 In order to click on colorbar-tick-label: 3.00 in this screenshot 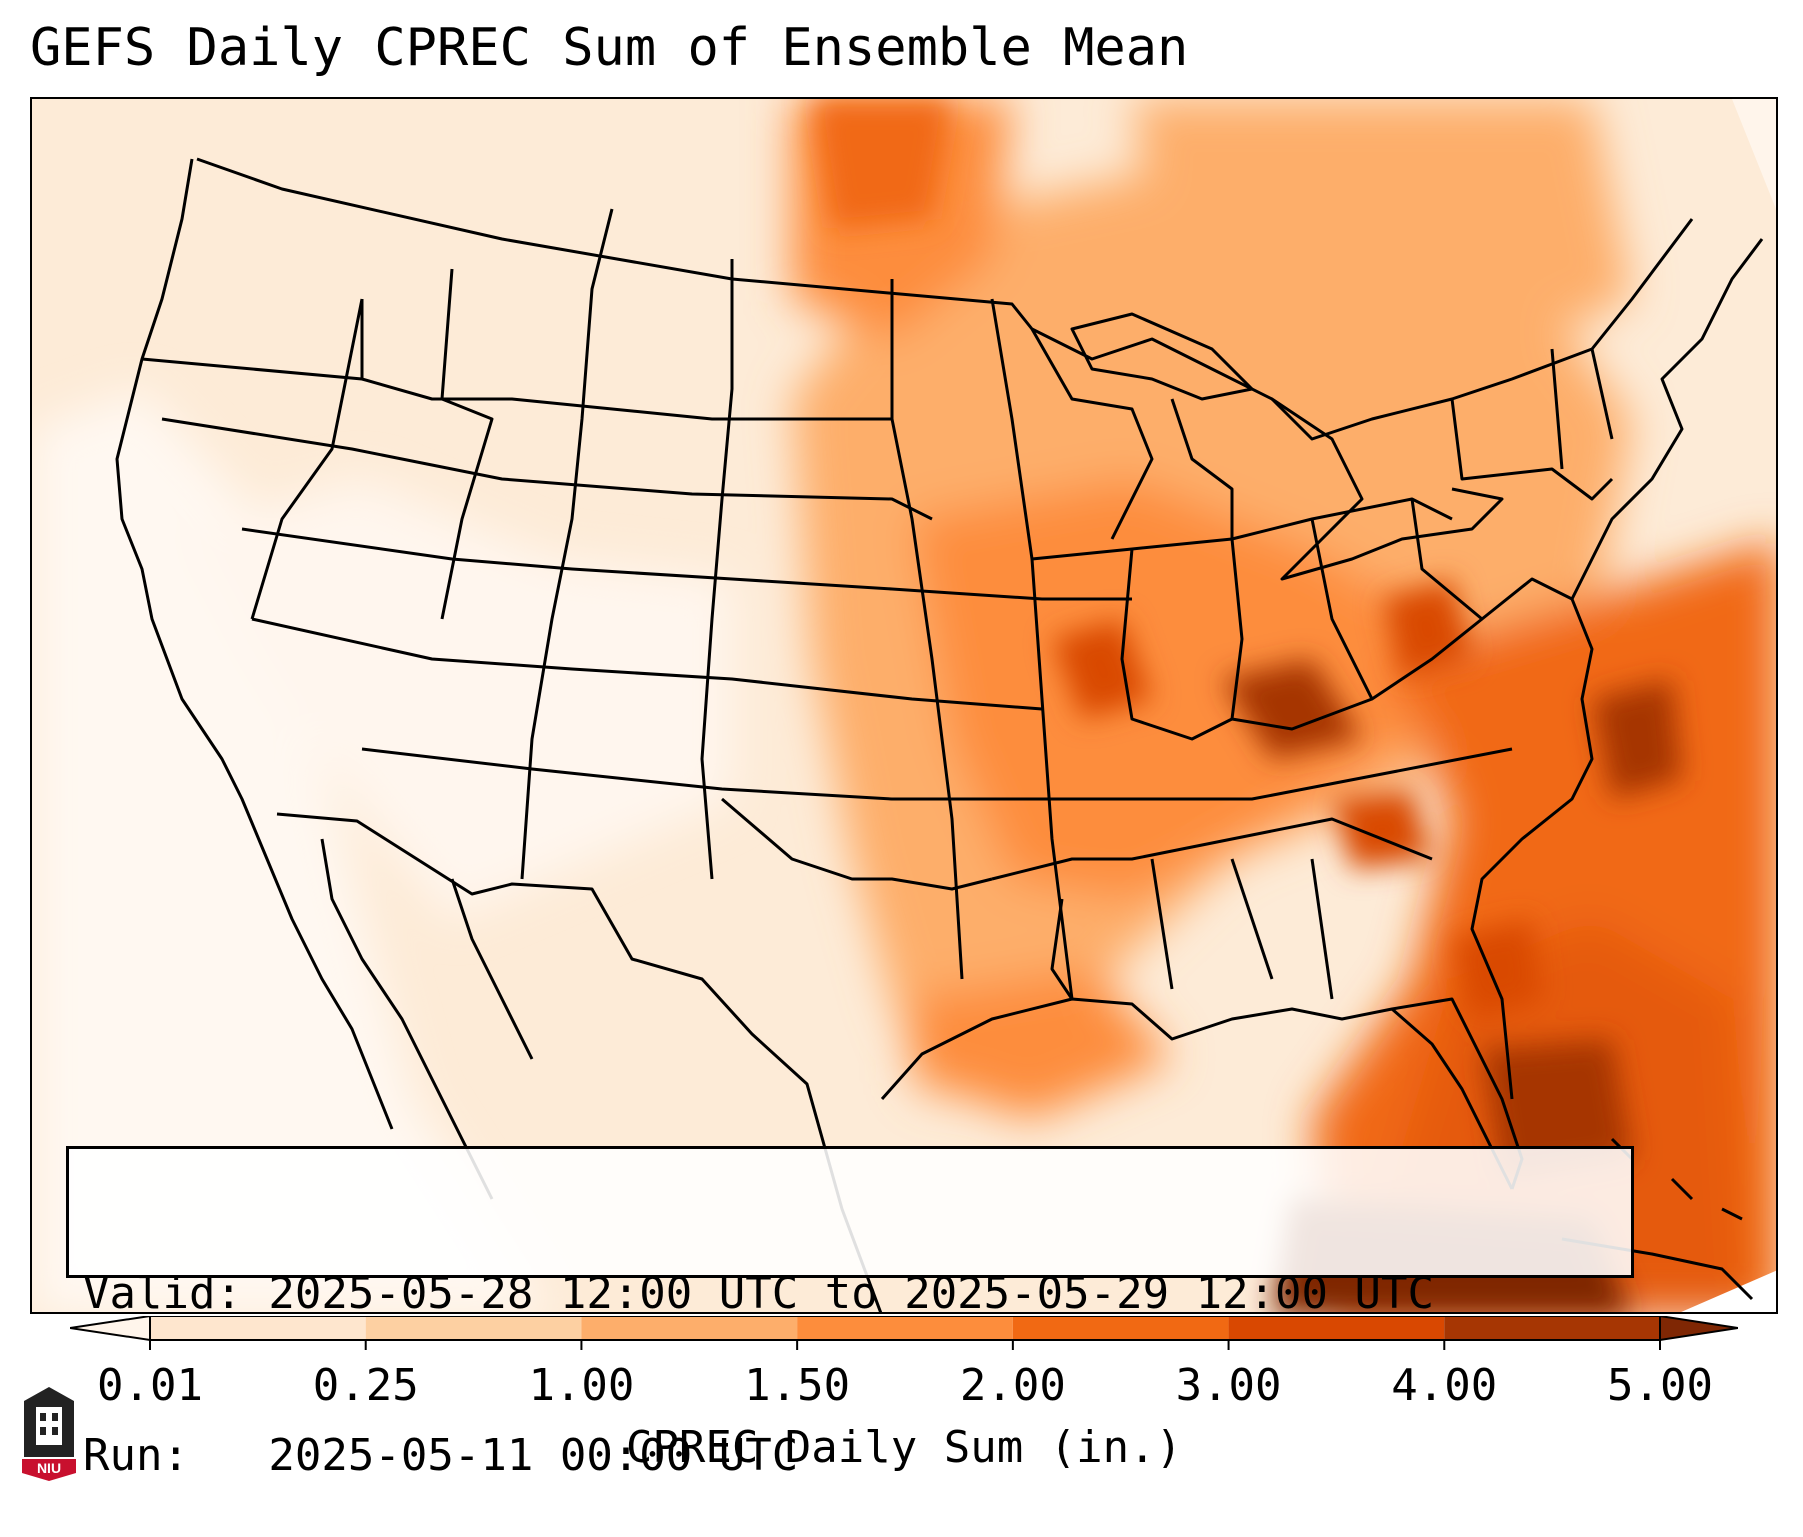, I will do `click(1228, 1385)`.